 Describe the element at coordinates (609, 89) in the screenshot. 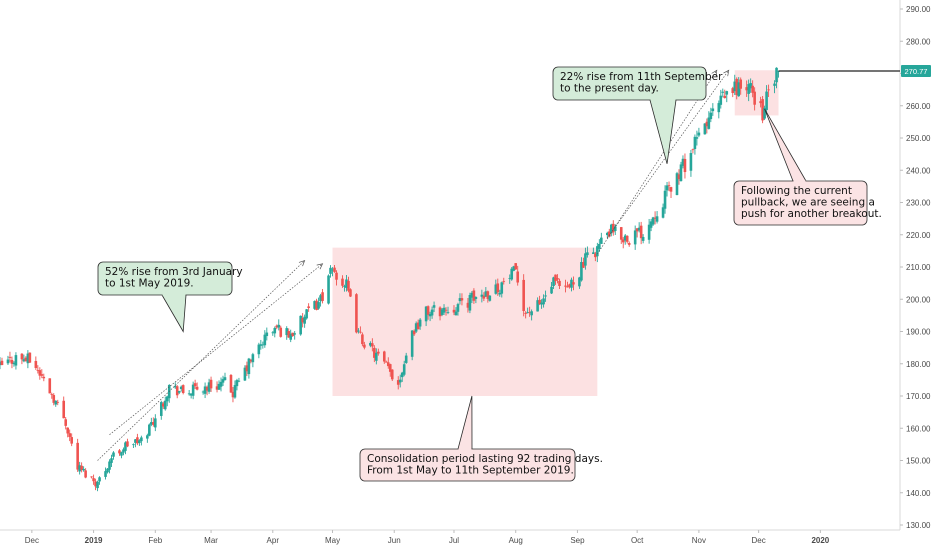

I see `callout-line: to the present day.` at that location.